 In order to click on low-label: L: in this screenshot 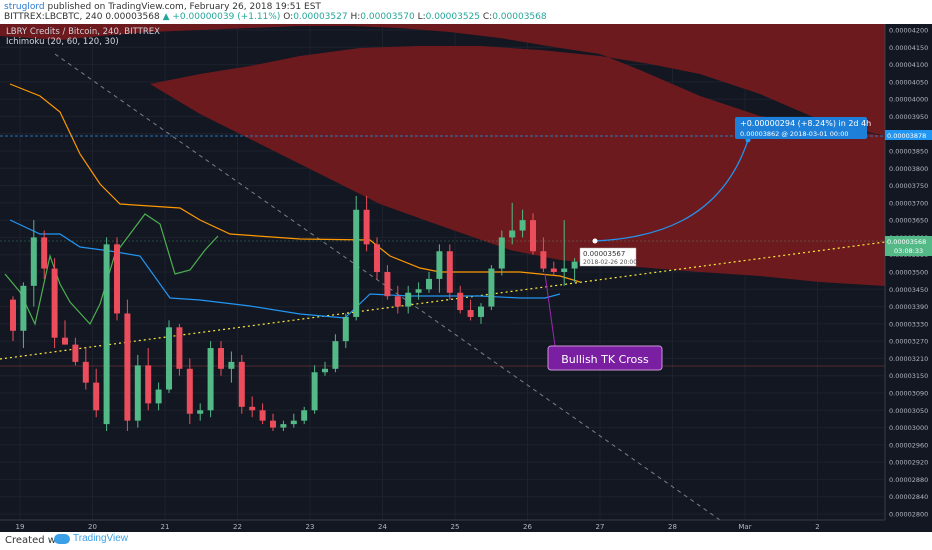, I will do `click(421, 17)`.